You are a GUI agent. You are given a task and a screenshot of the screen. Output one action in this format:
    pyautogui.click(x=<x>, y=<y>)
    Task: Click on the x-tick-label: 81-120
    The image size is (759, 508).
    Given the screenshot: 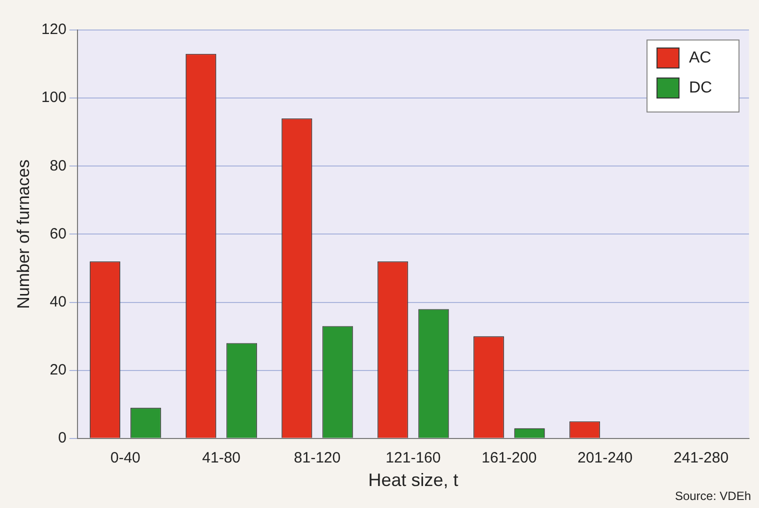 What is the action you would take?
    pyautogui.click(x=317, y=458)
    